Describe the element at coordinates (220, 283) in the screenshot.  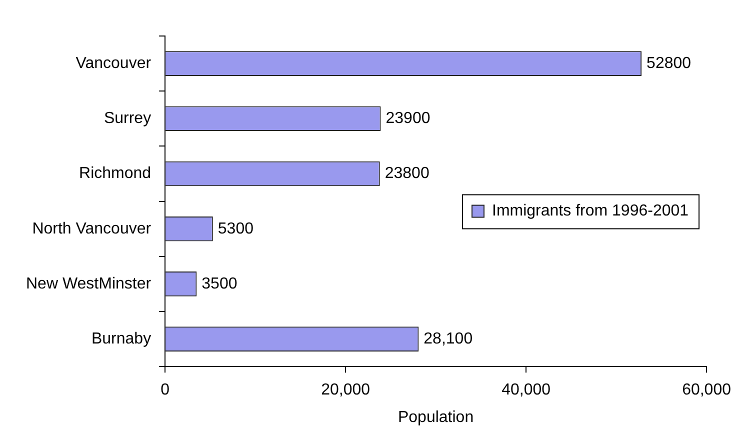
I see `data-label: 3500` at that location.